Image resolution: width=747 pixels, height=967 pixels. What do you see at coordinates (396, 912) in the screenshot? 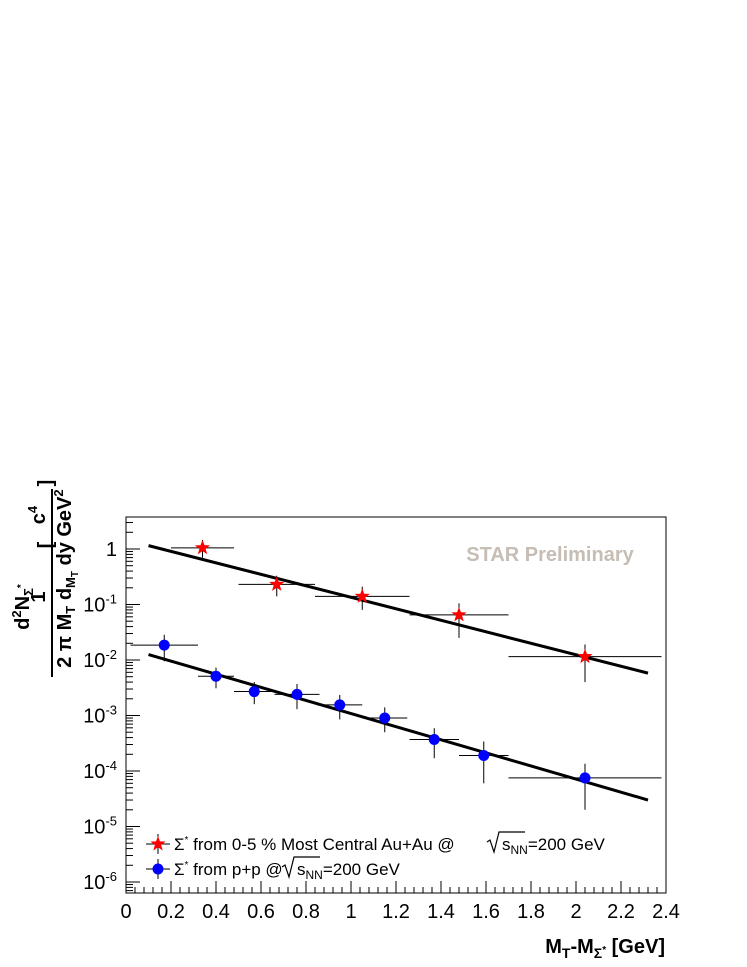
I see `x-tick-label: 1.2` at bounding box center [396, 912].